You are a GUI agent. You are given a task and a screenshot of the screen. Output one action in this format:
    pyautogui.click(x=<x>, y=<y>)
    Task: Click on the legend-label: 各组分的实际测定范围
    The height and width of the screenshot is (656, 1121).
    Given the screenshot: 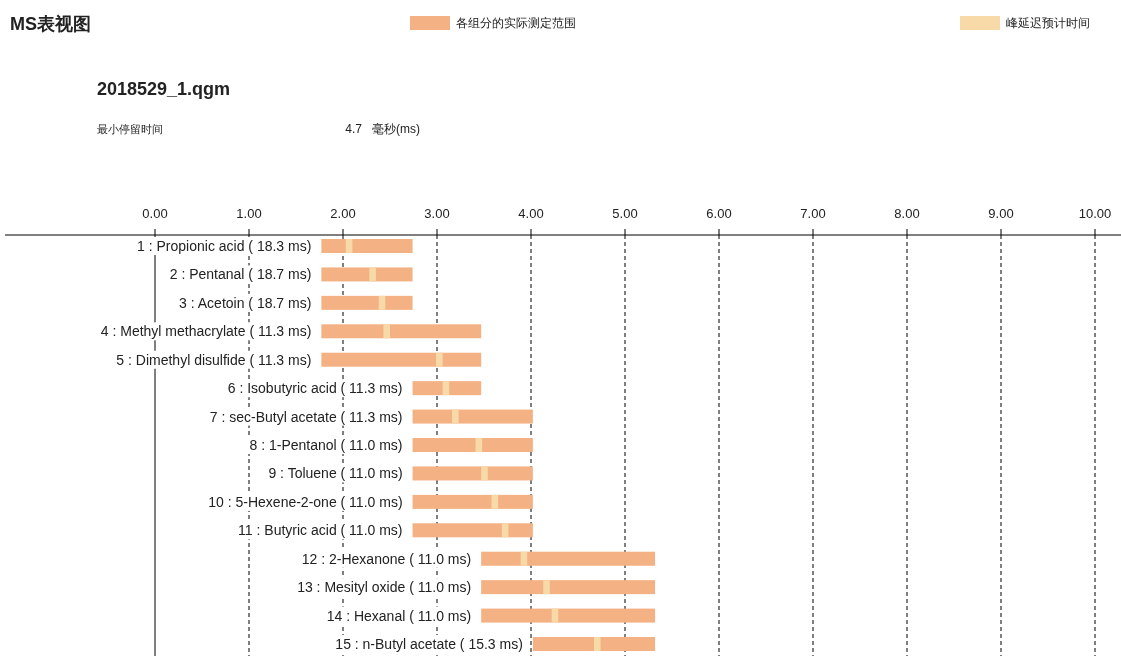 What is the action you would take?
    pyautogui.click(x=516, y=23)
    